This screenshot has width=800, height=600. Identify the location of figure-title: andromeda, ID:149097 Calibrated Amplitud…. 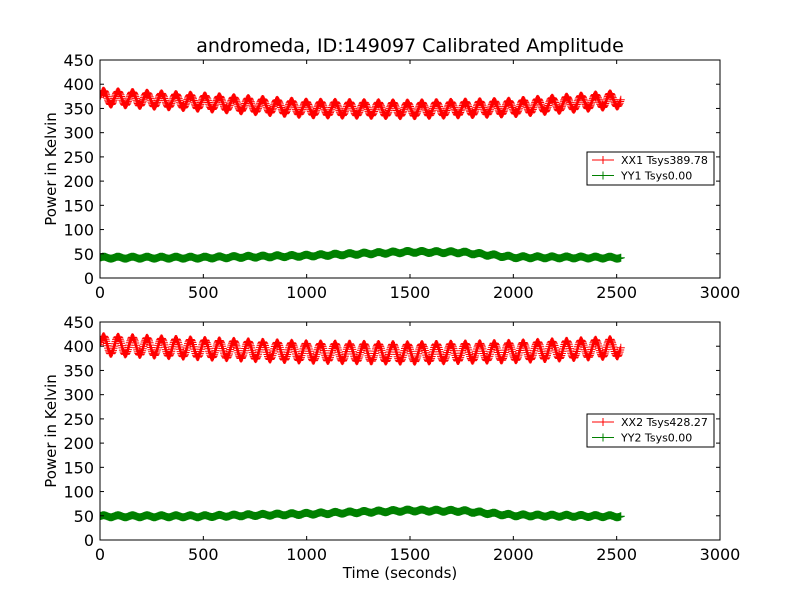
(410, 46).